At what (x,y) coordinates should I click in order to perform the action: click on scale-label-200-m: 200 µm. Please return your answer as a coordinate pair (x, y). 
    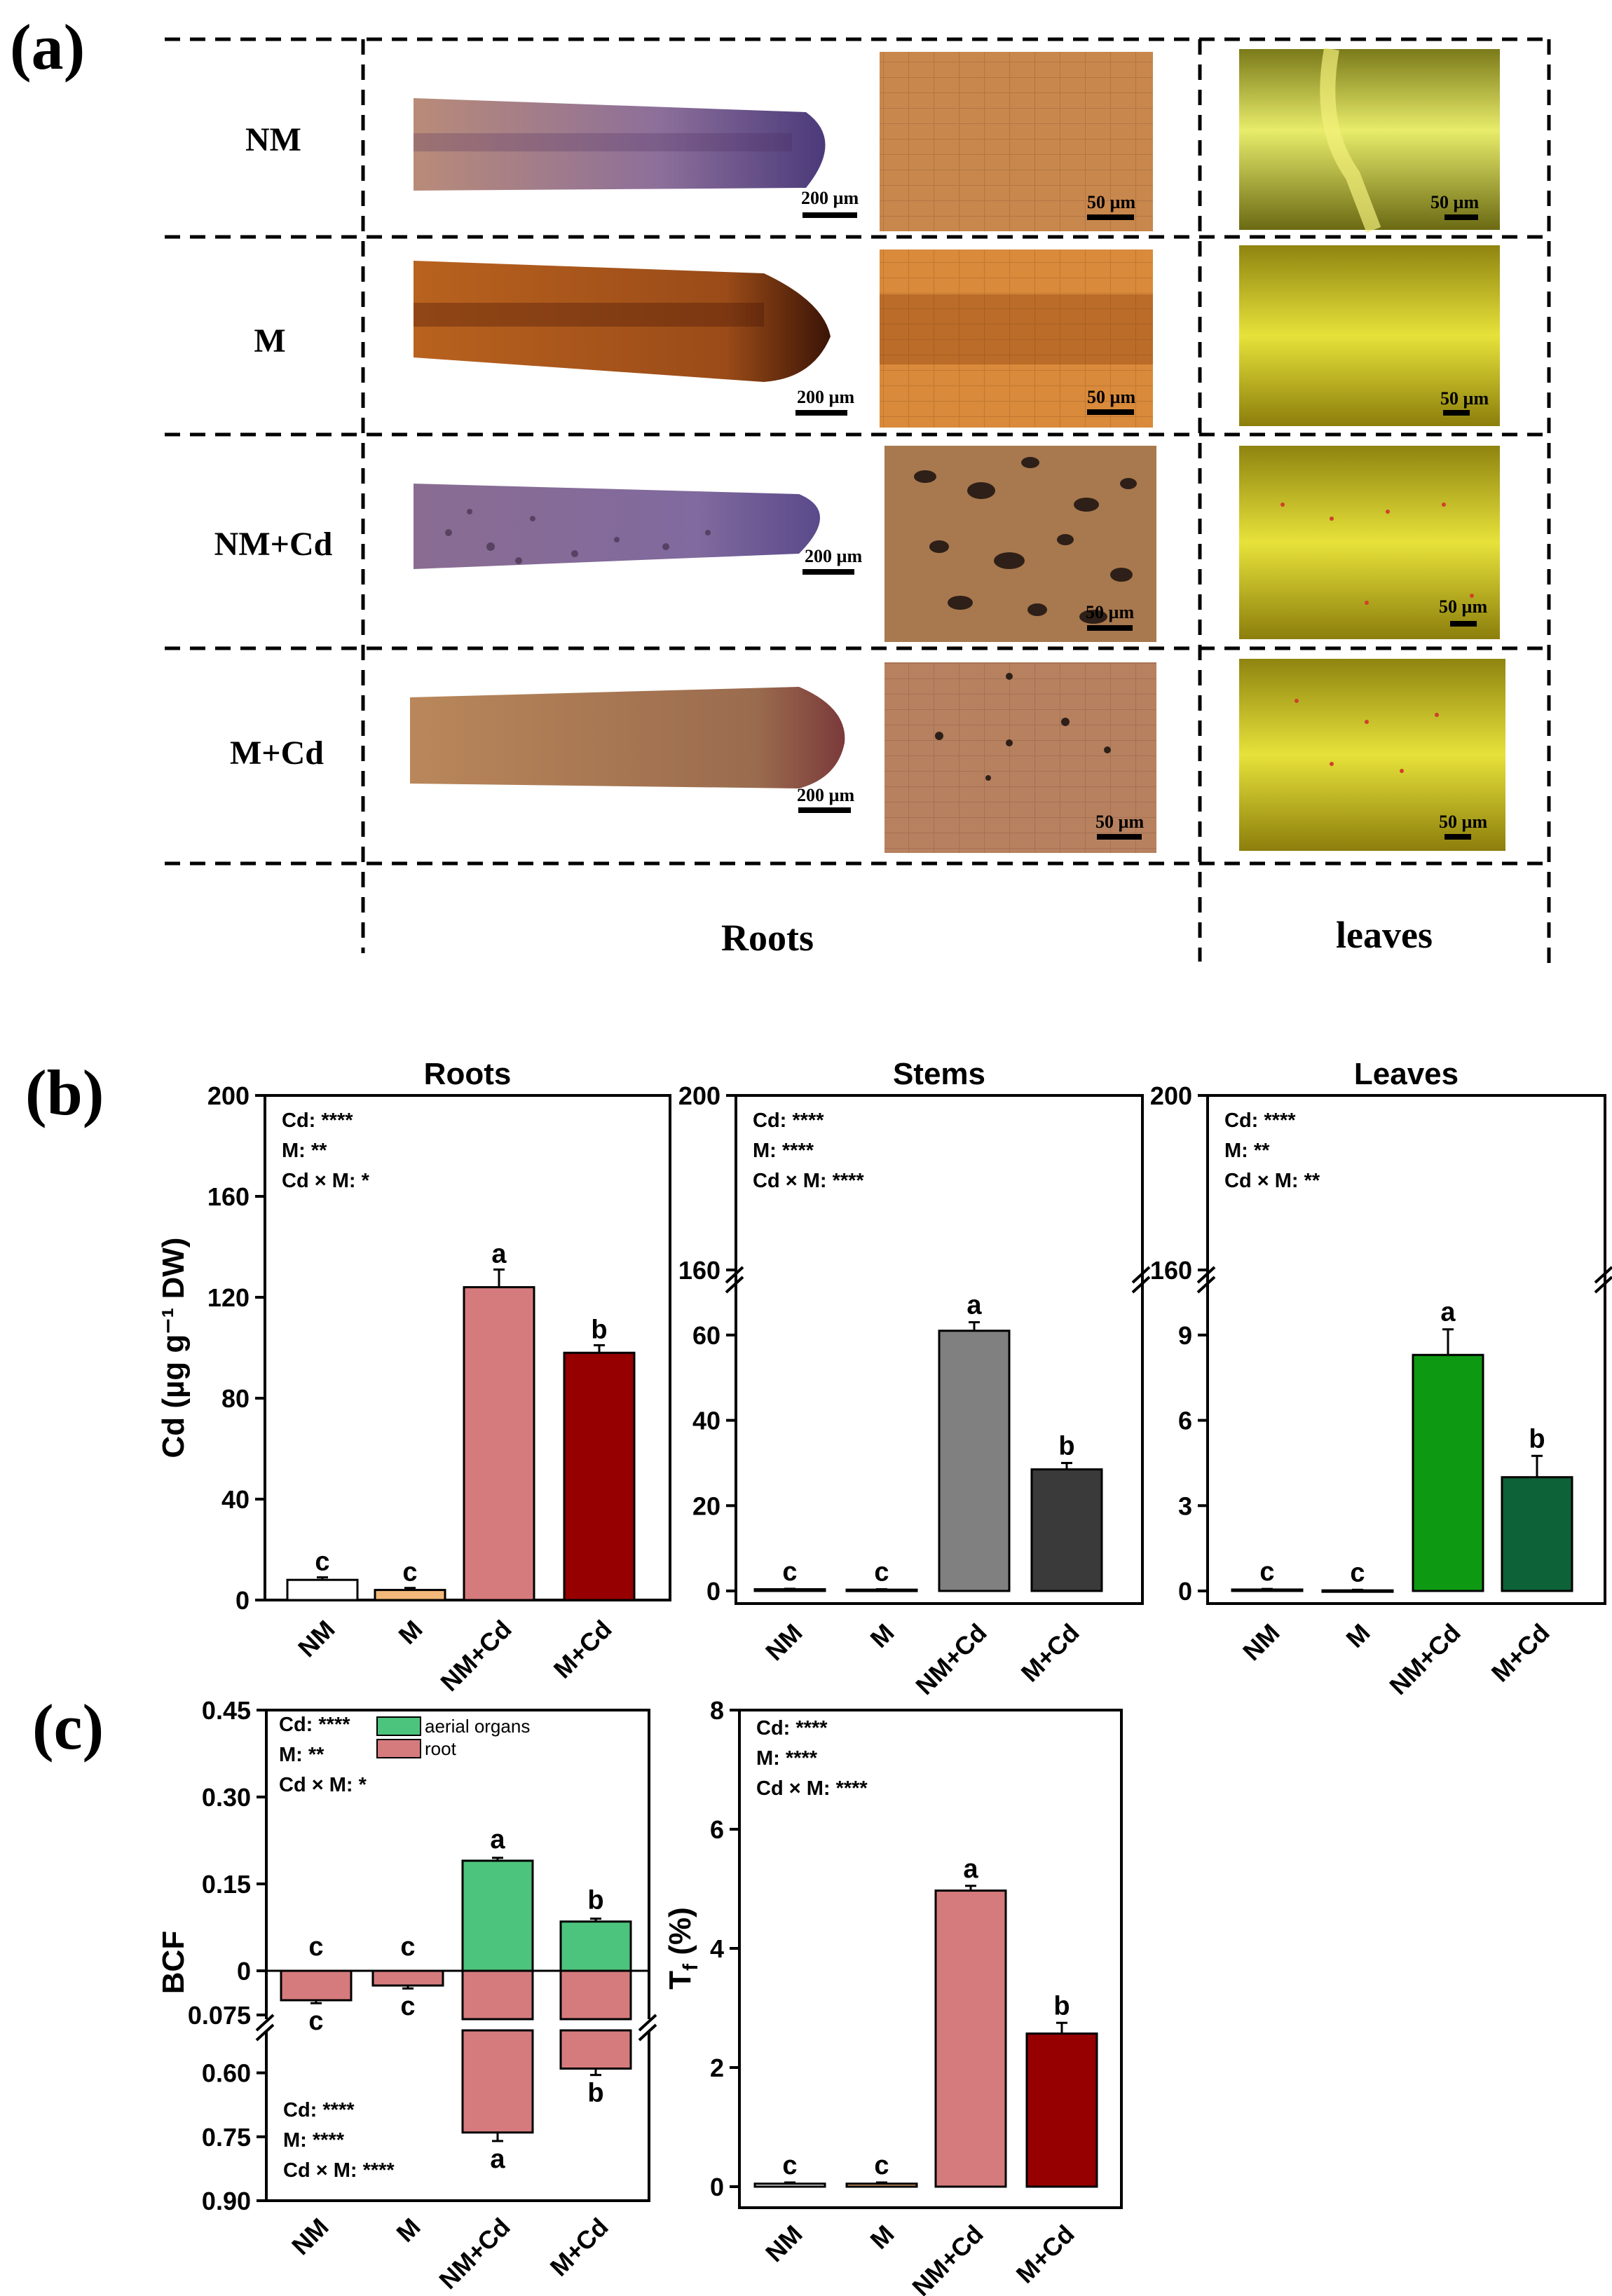
    Looking at the image, I should click on (825, 397).